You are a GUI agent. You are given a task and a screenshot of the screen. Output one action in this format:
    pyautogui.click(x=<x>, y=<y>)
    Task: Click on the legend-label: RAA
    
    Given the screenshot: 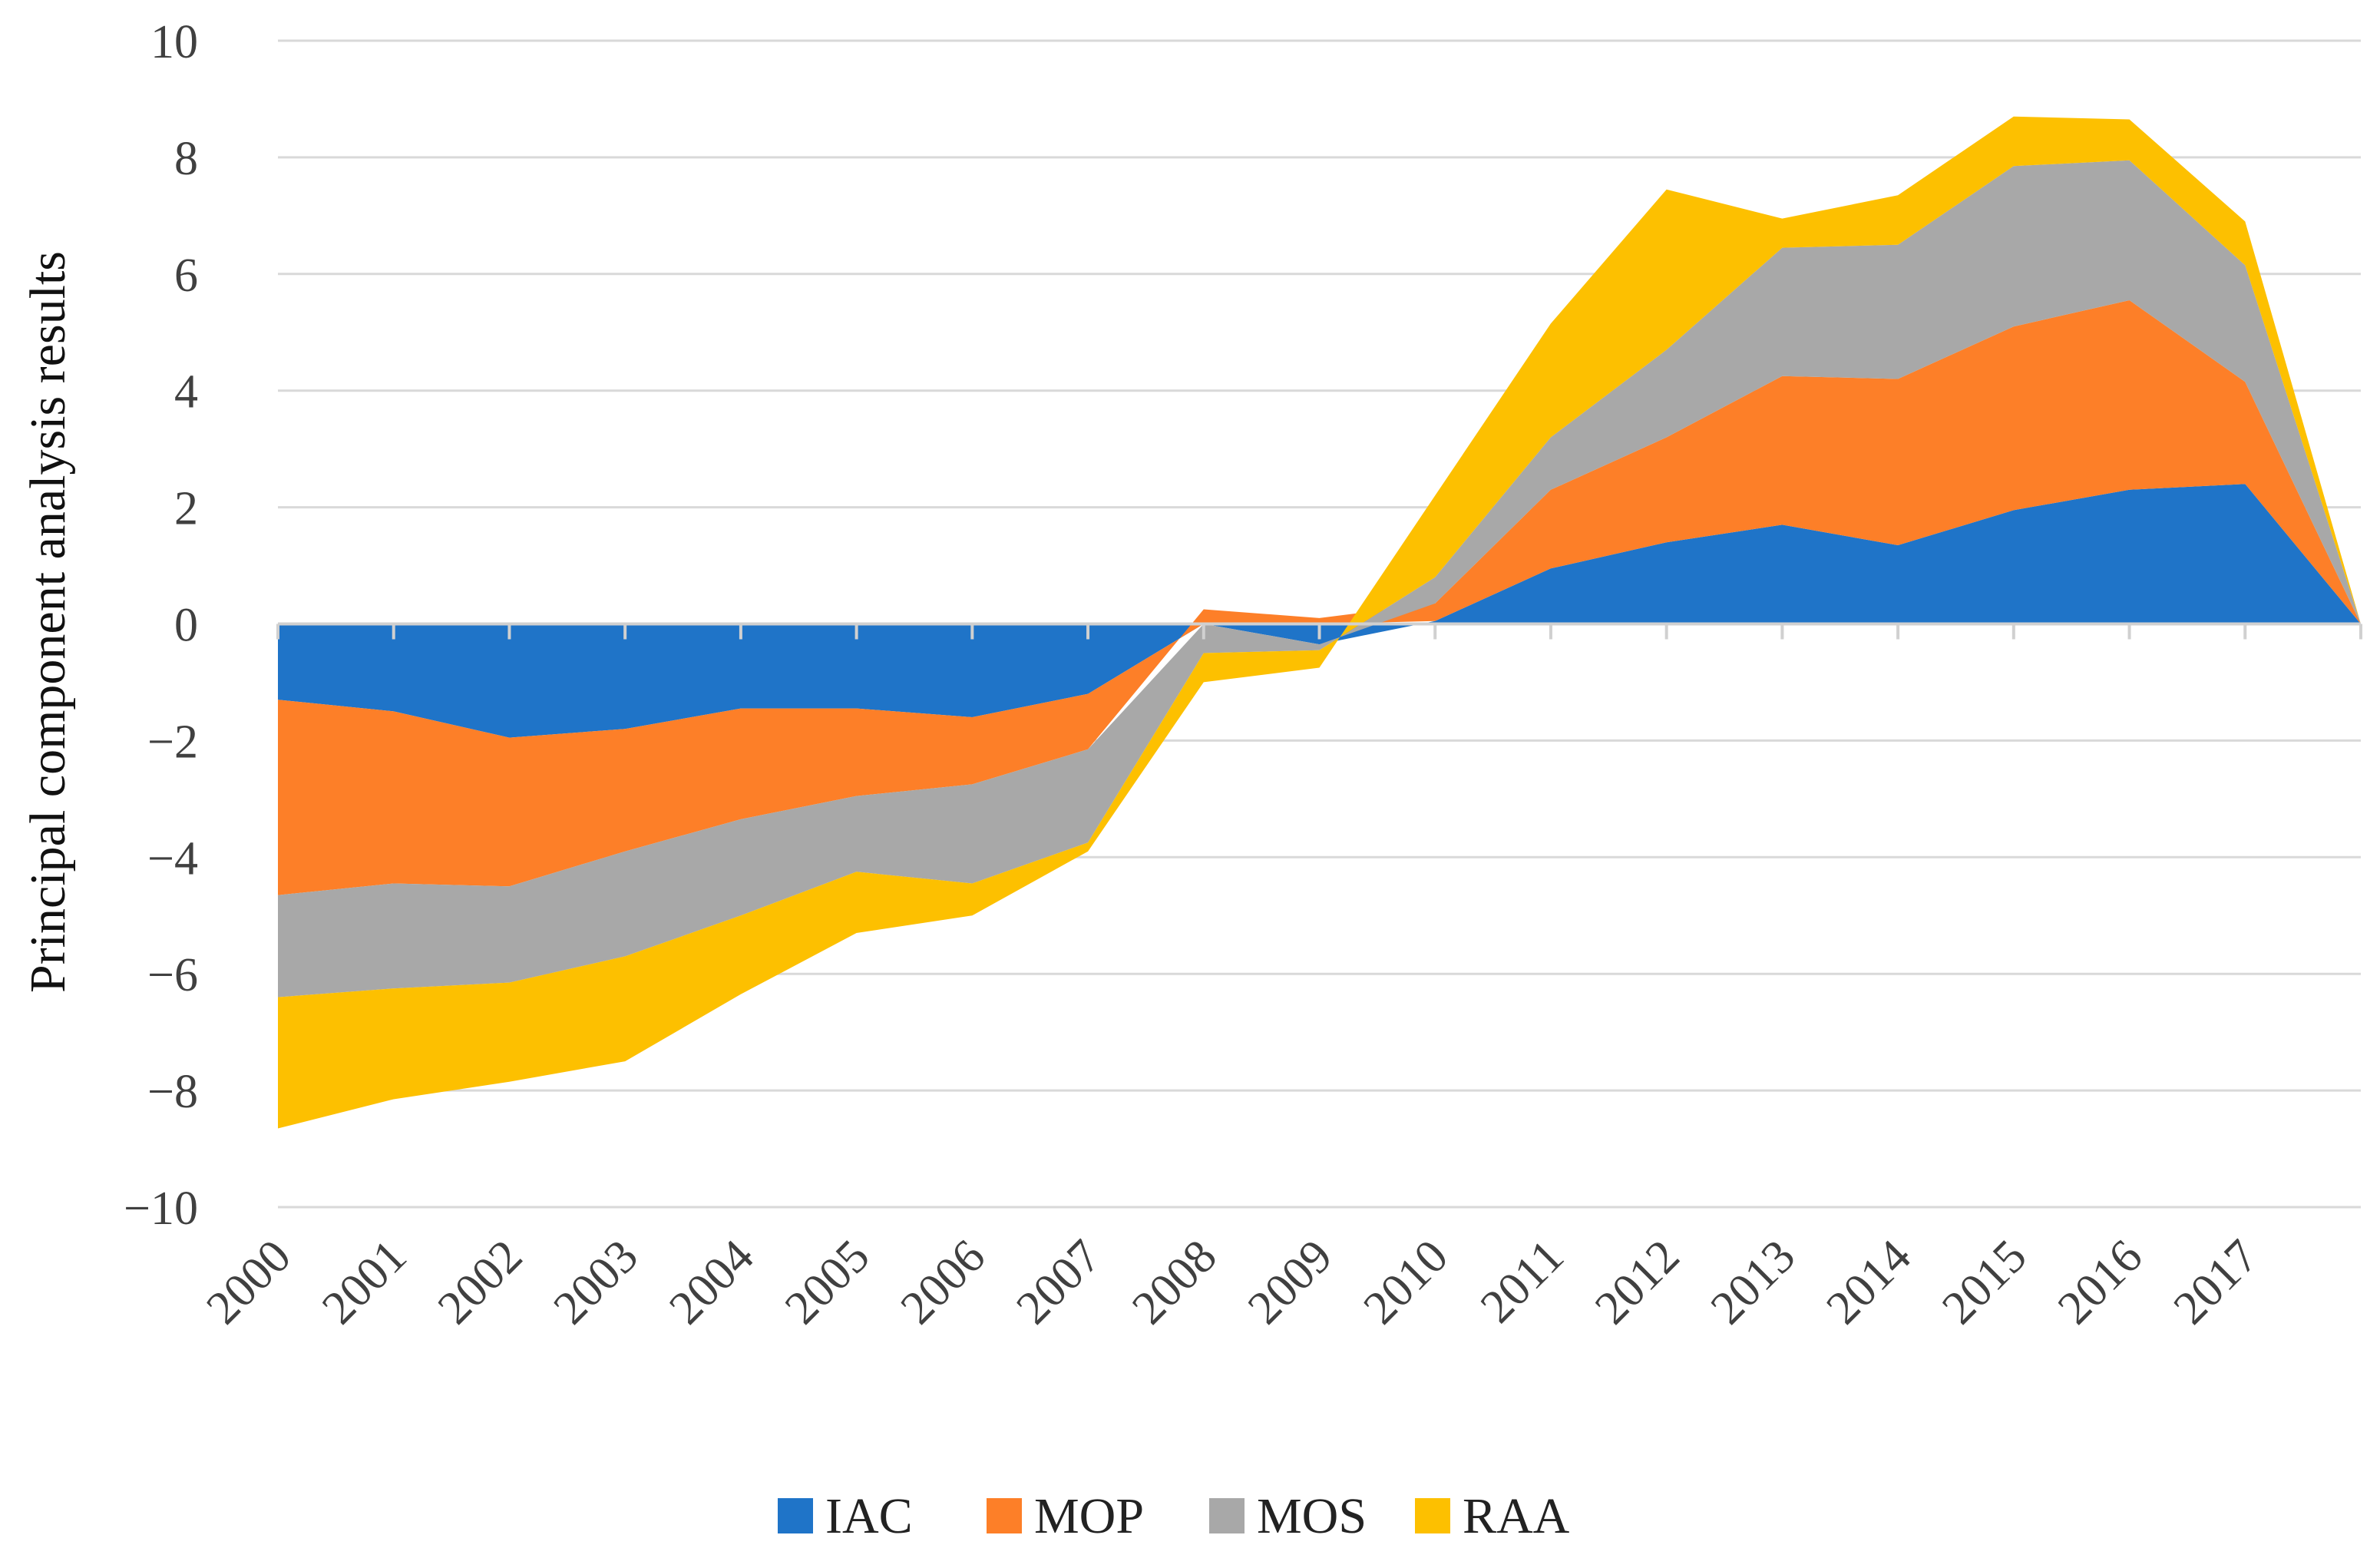 What is the action you would take?
    pyautogui.click(x=1516, y=1516)
    